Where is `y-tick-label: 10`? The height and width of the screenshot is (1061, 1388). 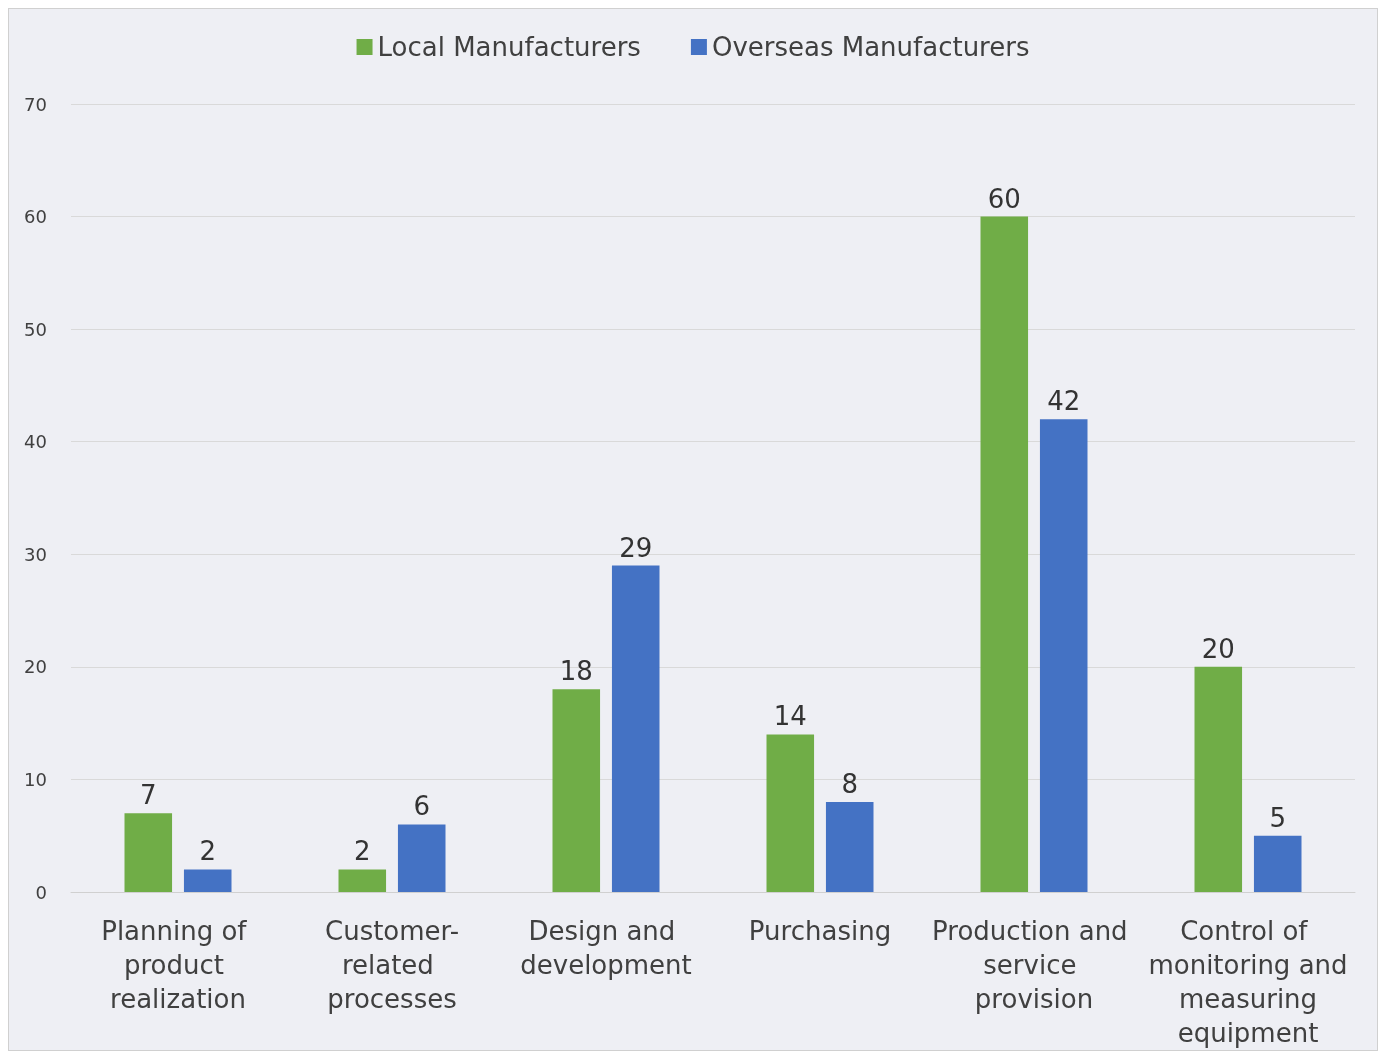 y-tick-label: 10 is located at coordinates (35, 779).